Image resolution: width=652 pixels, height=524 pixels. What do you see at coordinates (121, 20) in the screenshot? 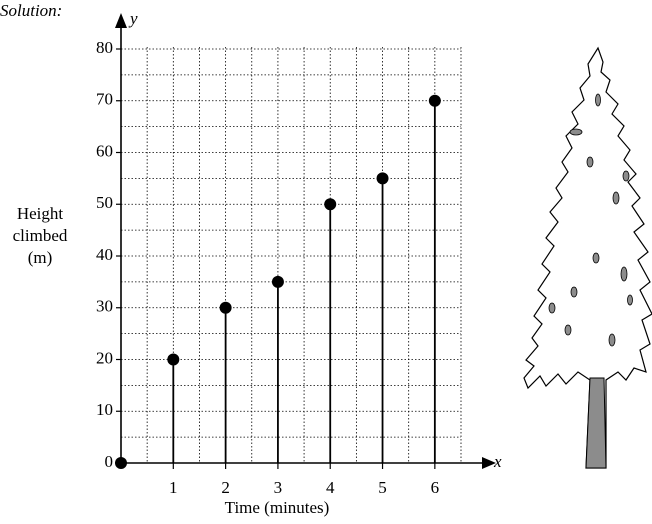
I see `y-axis-arrow` at bounding box center [121, 20].